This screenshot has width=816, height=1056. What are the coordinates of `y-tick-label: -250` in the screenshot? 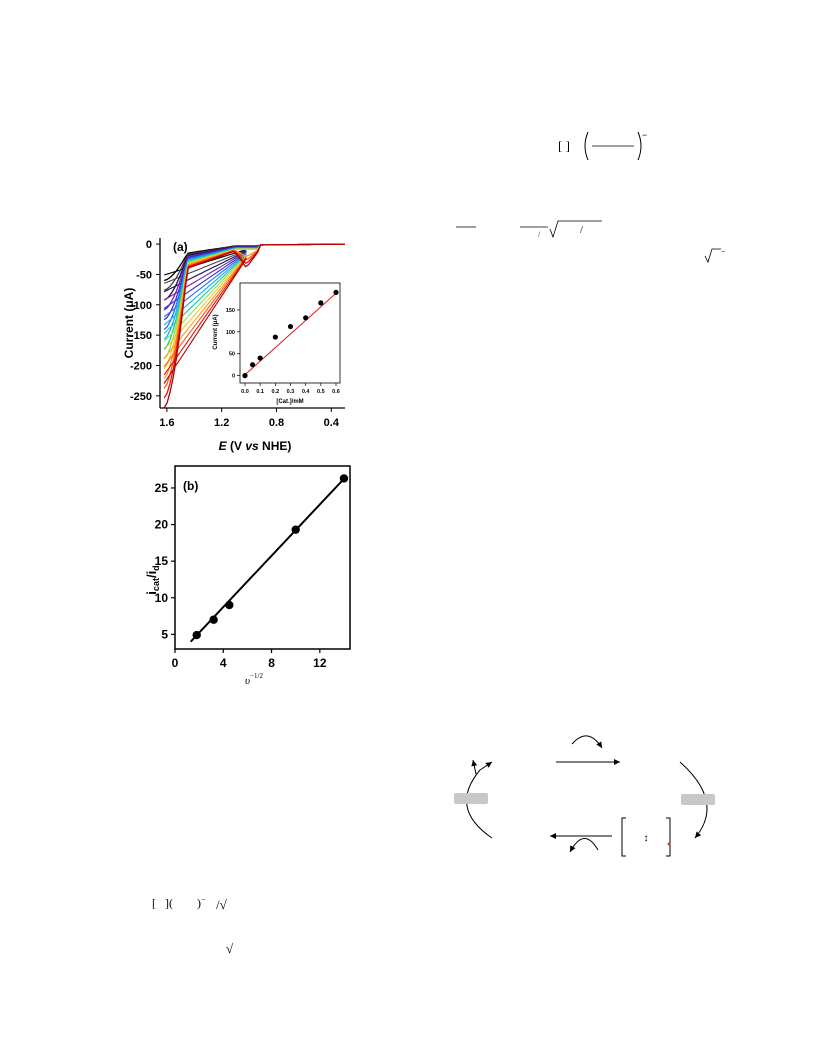 It's located at (141, 397).